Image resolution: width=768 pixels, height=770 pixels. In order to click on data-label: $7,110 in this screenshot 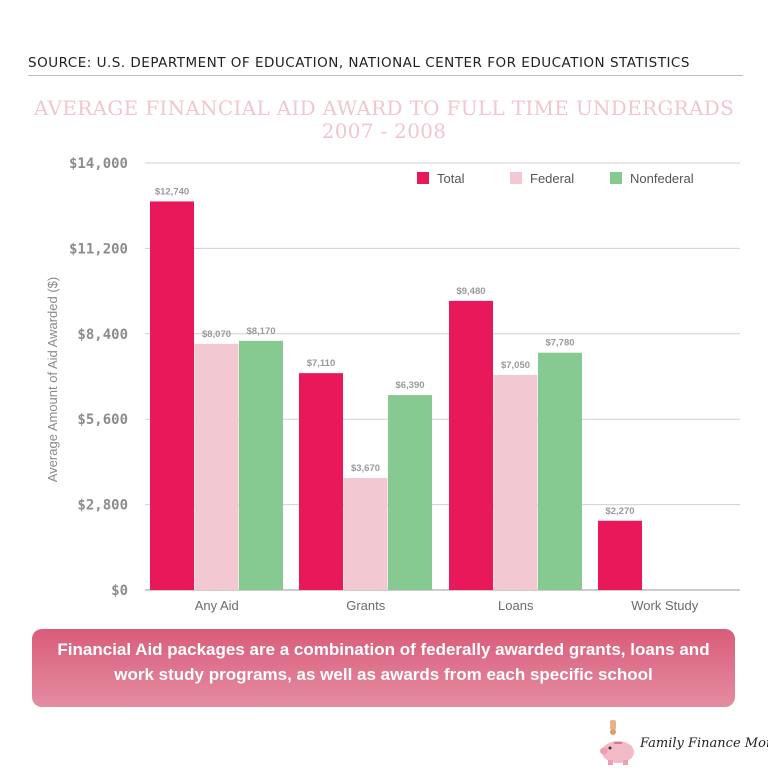, I will do `click(321, 363)`.